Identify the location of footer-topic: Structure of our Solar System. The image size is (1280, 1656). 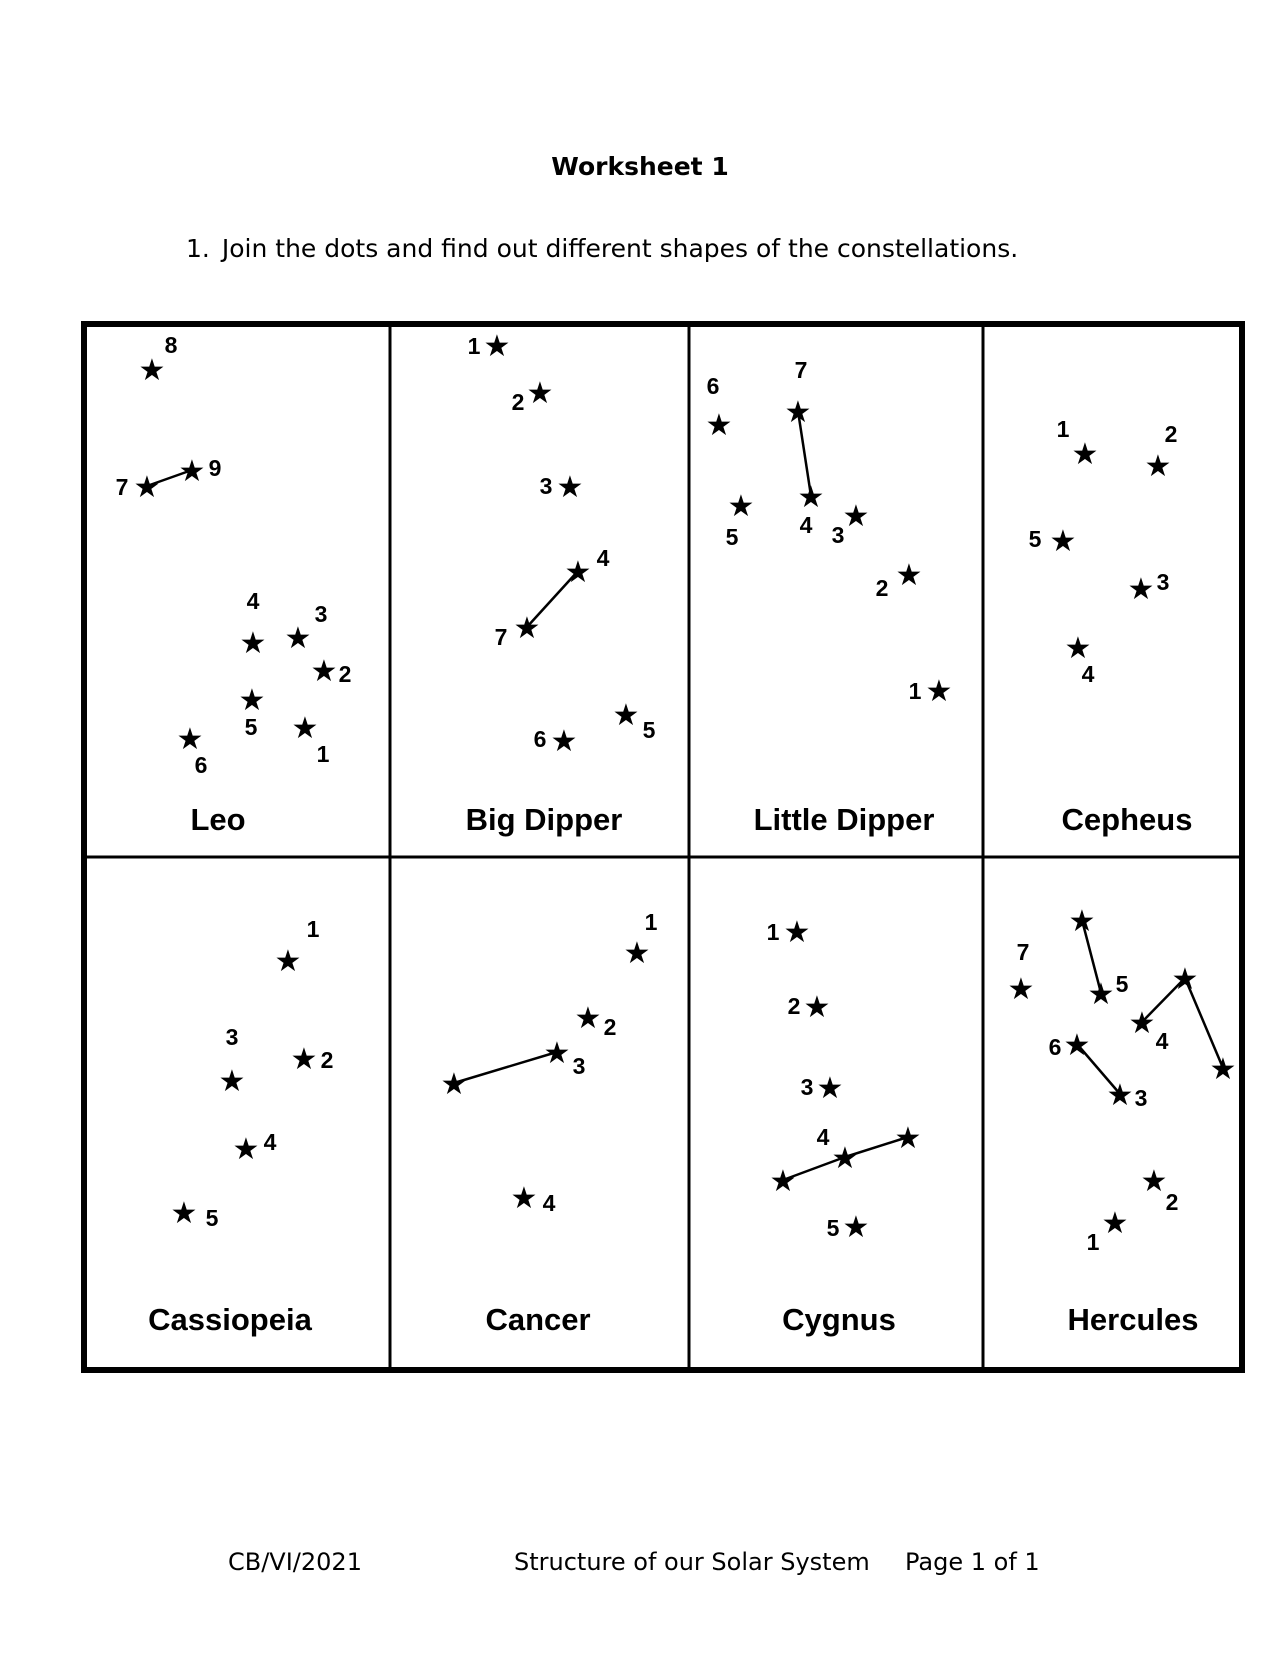
(692, 1562).